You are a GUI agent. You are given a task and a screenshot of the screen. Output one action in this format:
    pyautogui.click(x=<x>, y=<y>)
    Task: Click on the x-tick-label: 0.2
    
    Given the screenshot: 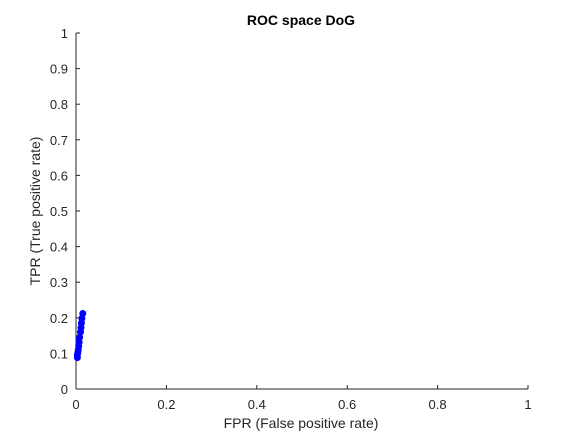 What is the action you would take?
    pyautogui.click(x=166, y=404)
    